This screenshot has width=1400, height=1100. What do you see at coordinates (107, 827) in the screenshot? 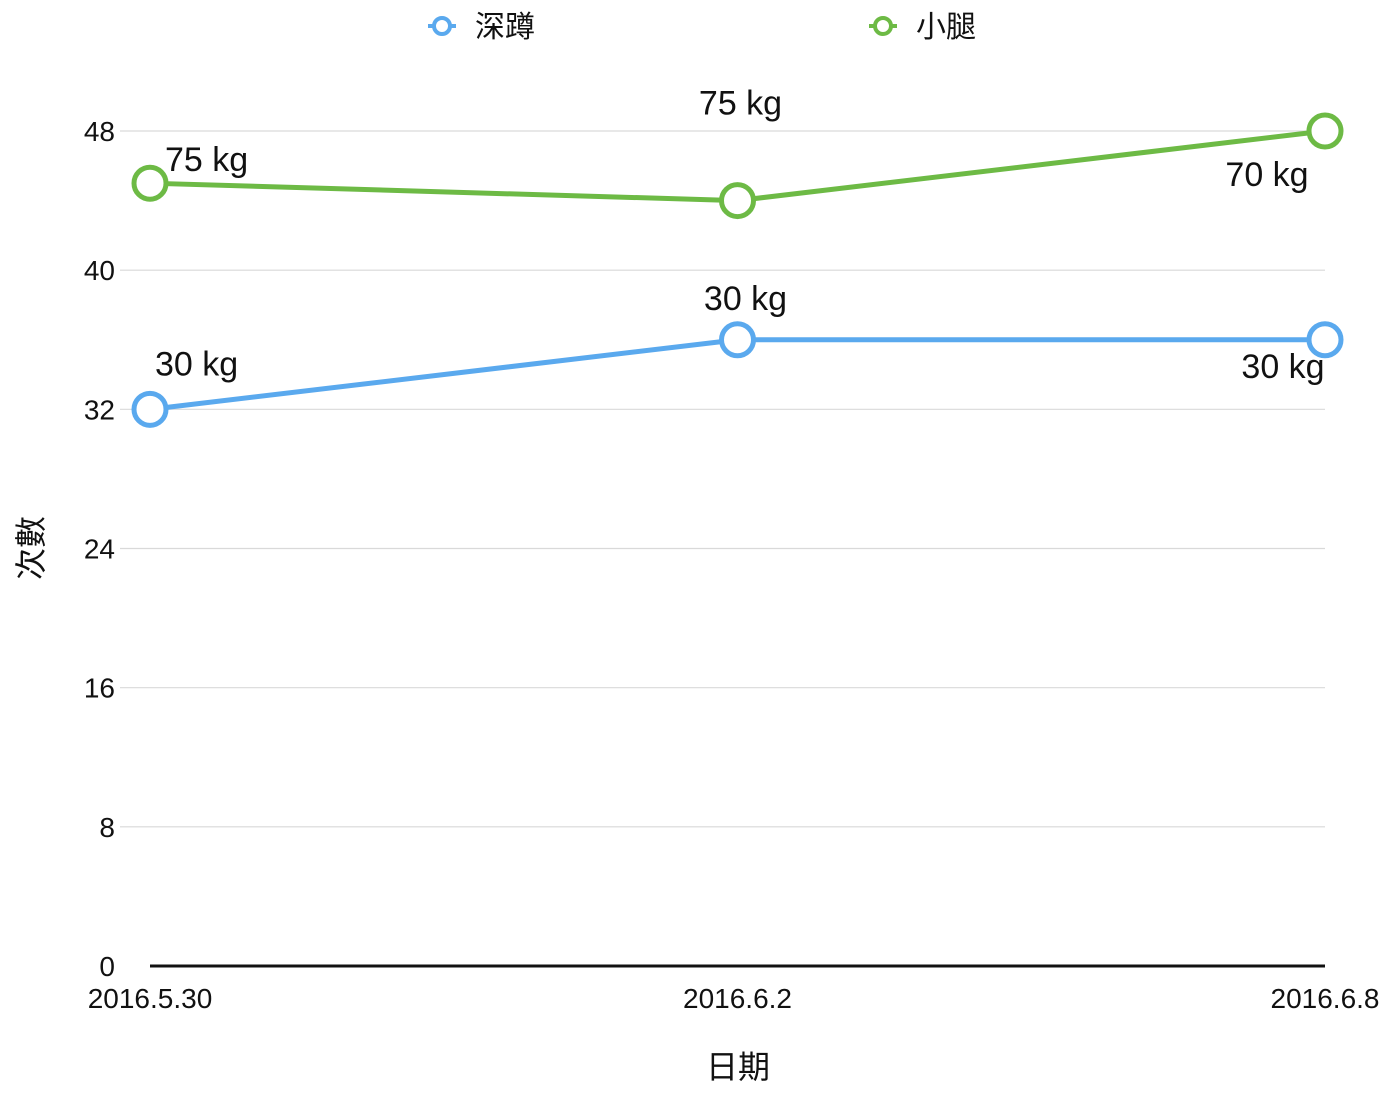
I see `y-tick-label: 8` at bounding box center [107, 827].